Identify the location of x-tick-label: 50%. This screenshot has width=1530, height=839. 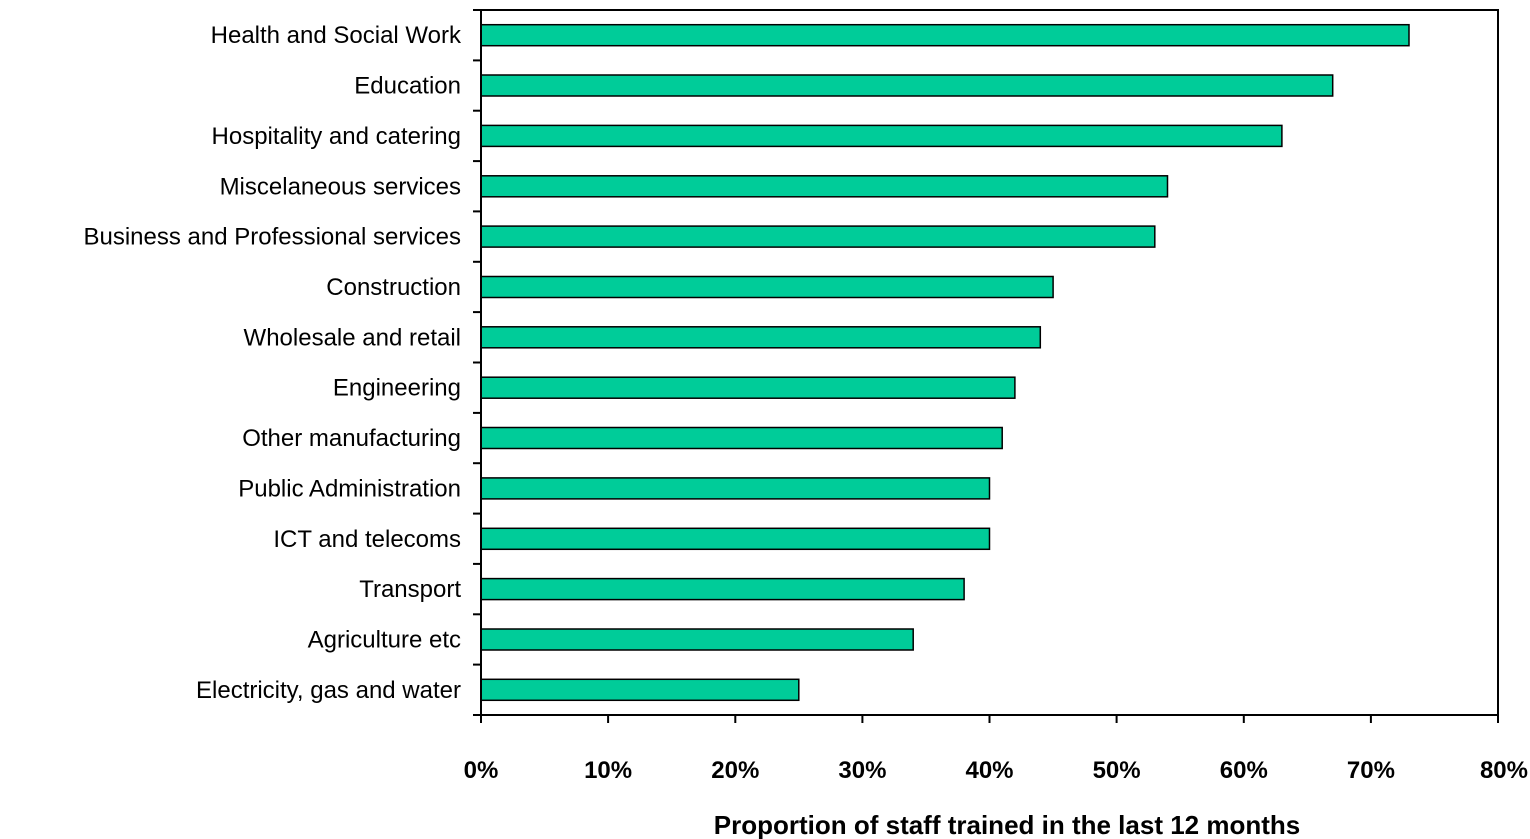
(1117, 770).